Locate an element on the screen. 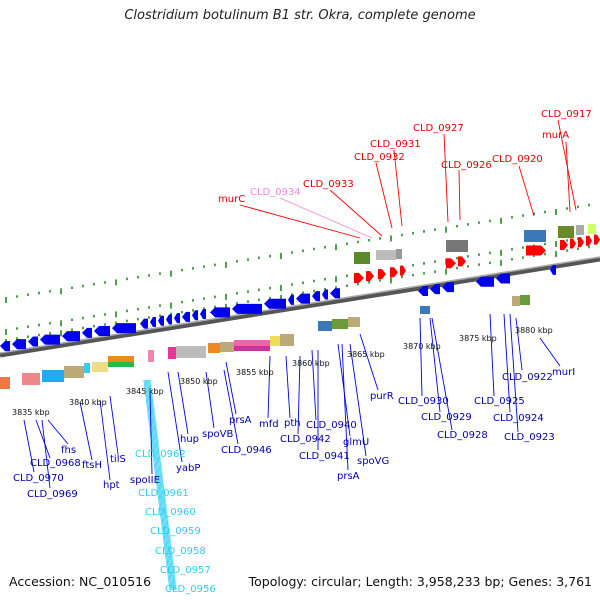  gene-label: CLD_0962 is located at coordinates (160, 454).